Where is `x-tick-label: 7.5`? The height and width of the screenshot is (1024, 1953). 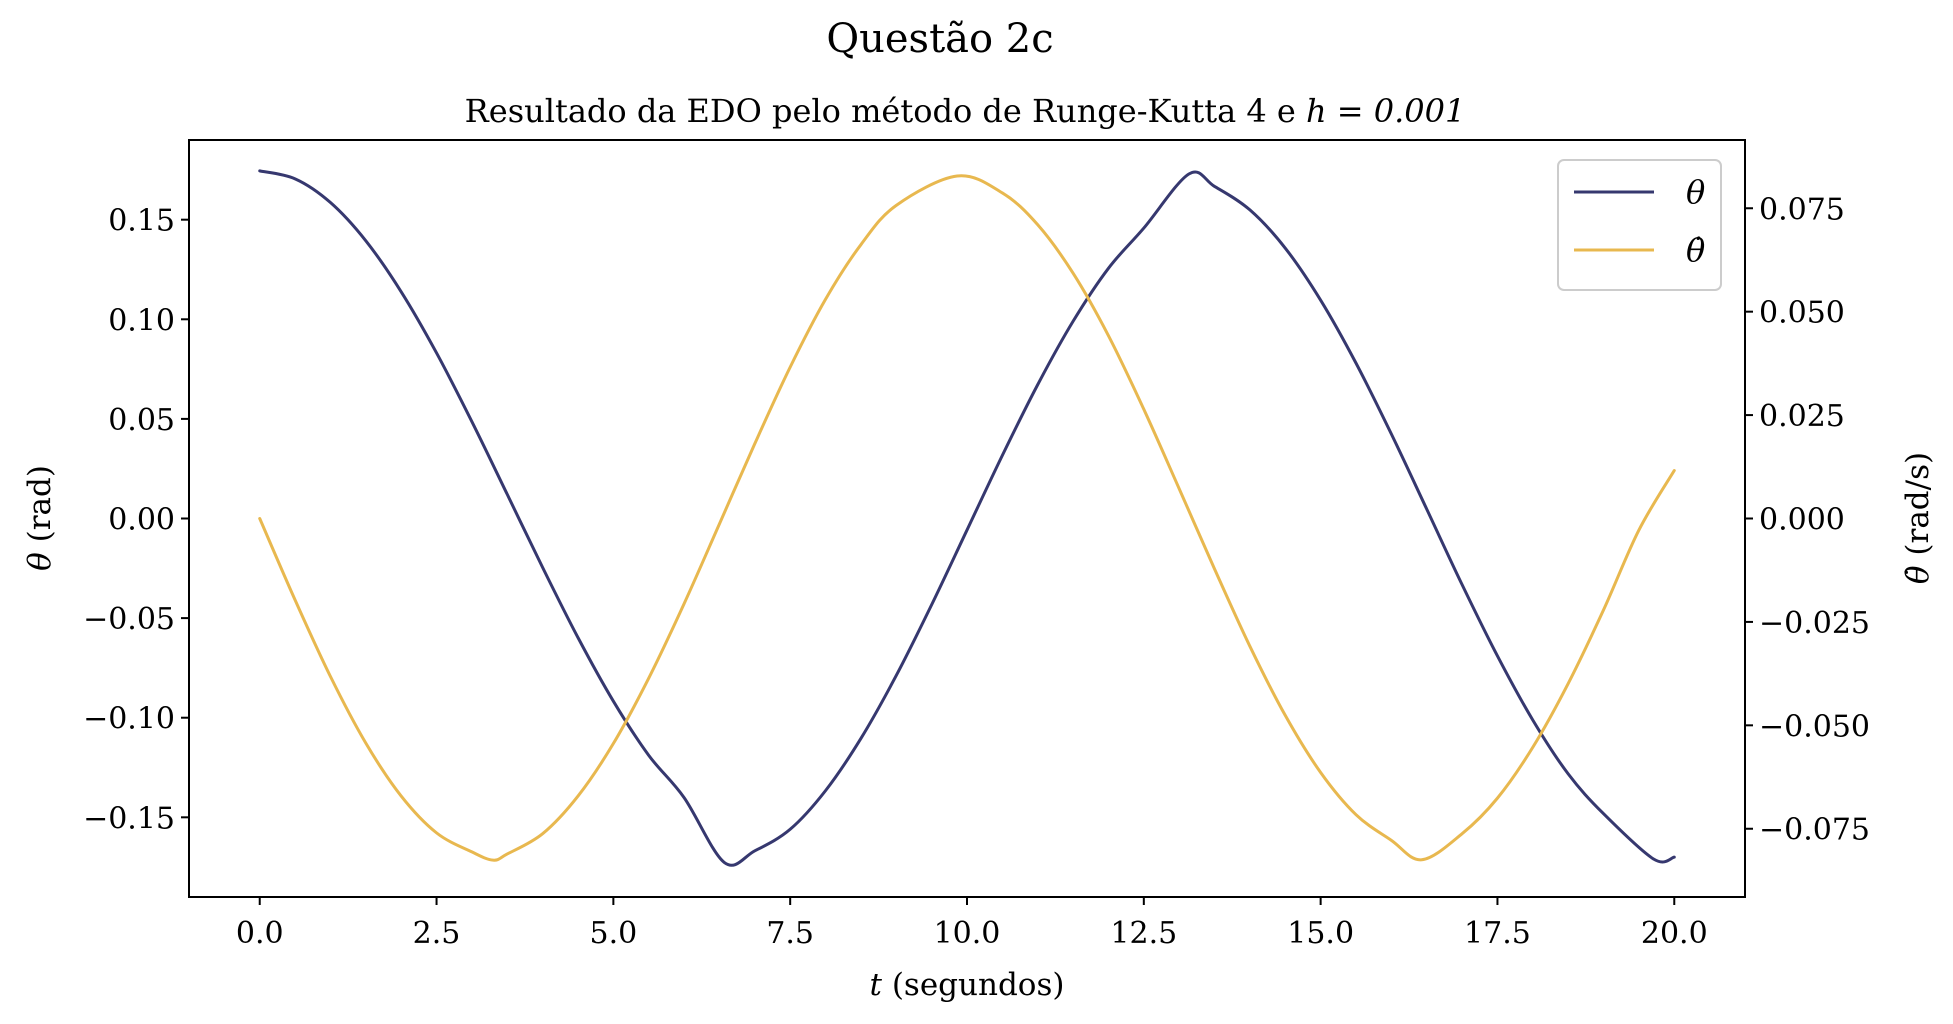 x-tick-label: 7.5 is located at coordinates (790, 933).